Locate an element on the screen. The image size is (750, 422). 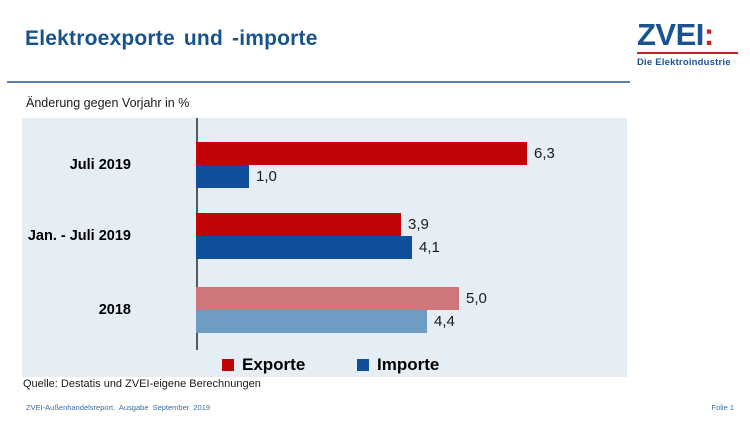
category-label-jan-juli-2019: Jan. - Juli 2019 is located at coordinates (79, 236).